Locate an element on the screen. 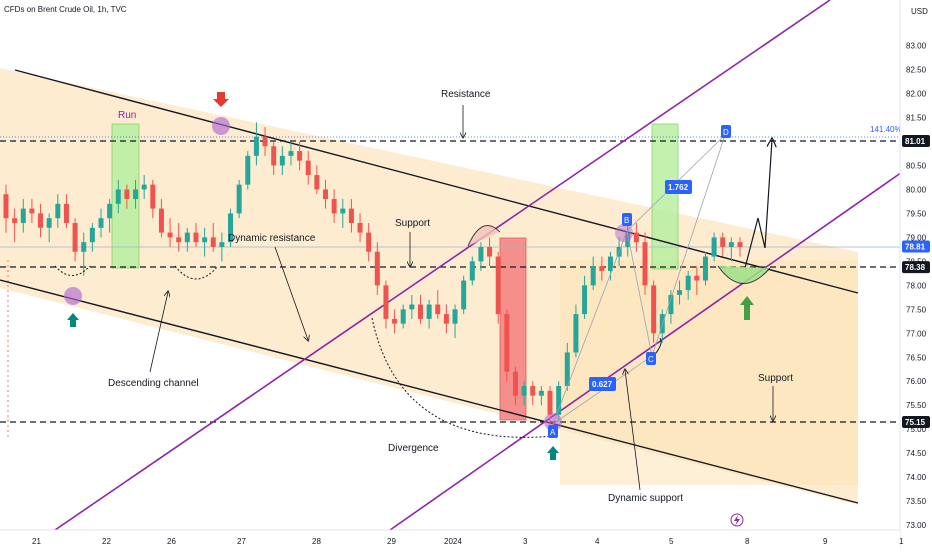 The width and height of the screenshot is (932, 555). lightning-glyph is located at coordinates (737, 520).